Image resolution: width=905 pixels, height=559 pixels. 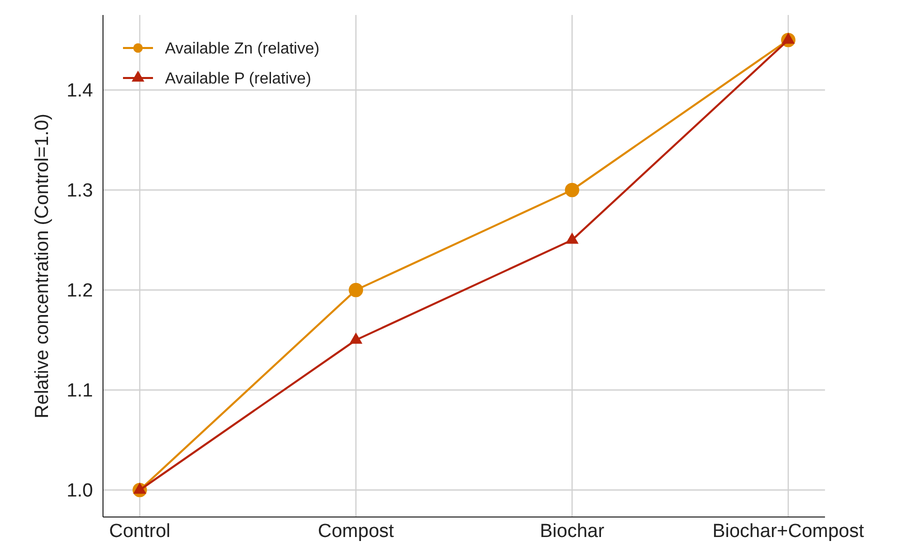 What do you see at coordinates (356, 531) in the screenshot?
I see `x-tick-label: Compost` at bounding box center [356, 531].